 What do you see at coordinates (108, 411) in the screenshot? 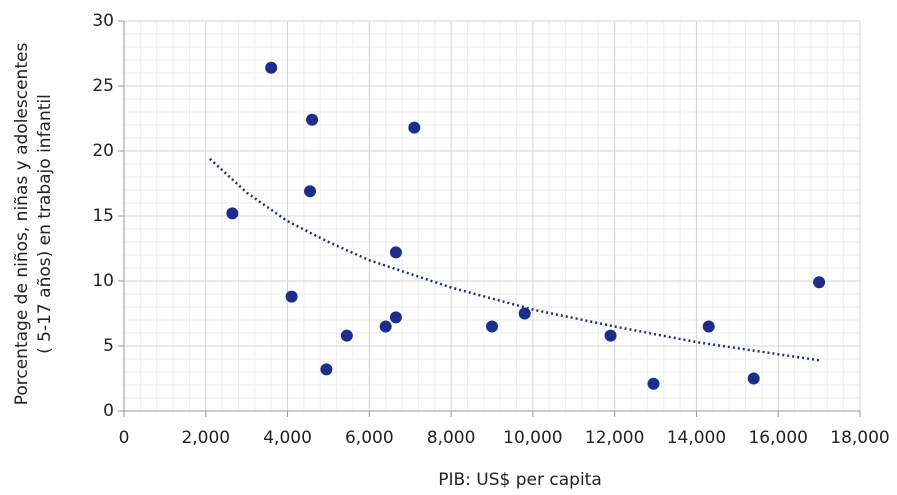
I see `y-tick-label: 0` at bounding box center [108, 411].